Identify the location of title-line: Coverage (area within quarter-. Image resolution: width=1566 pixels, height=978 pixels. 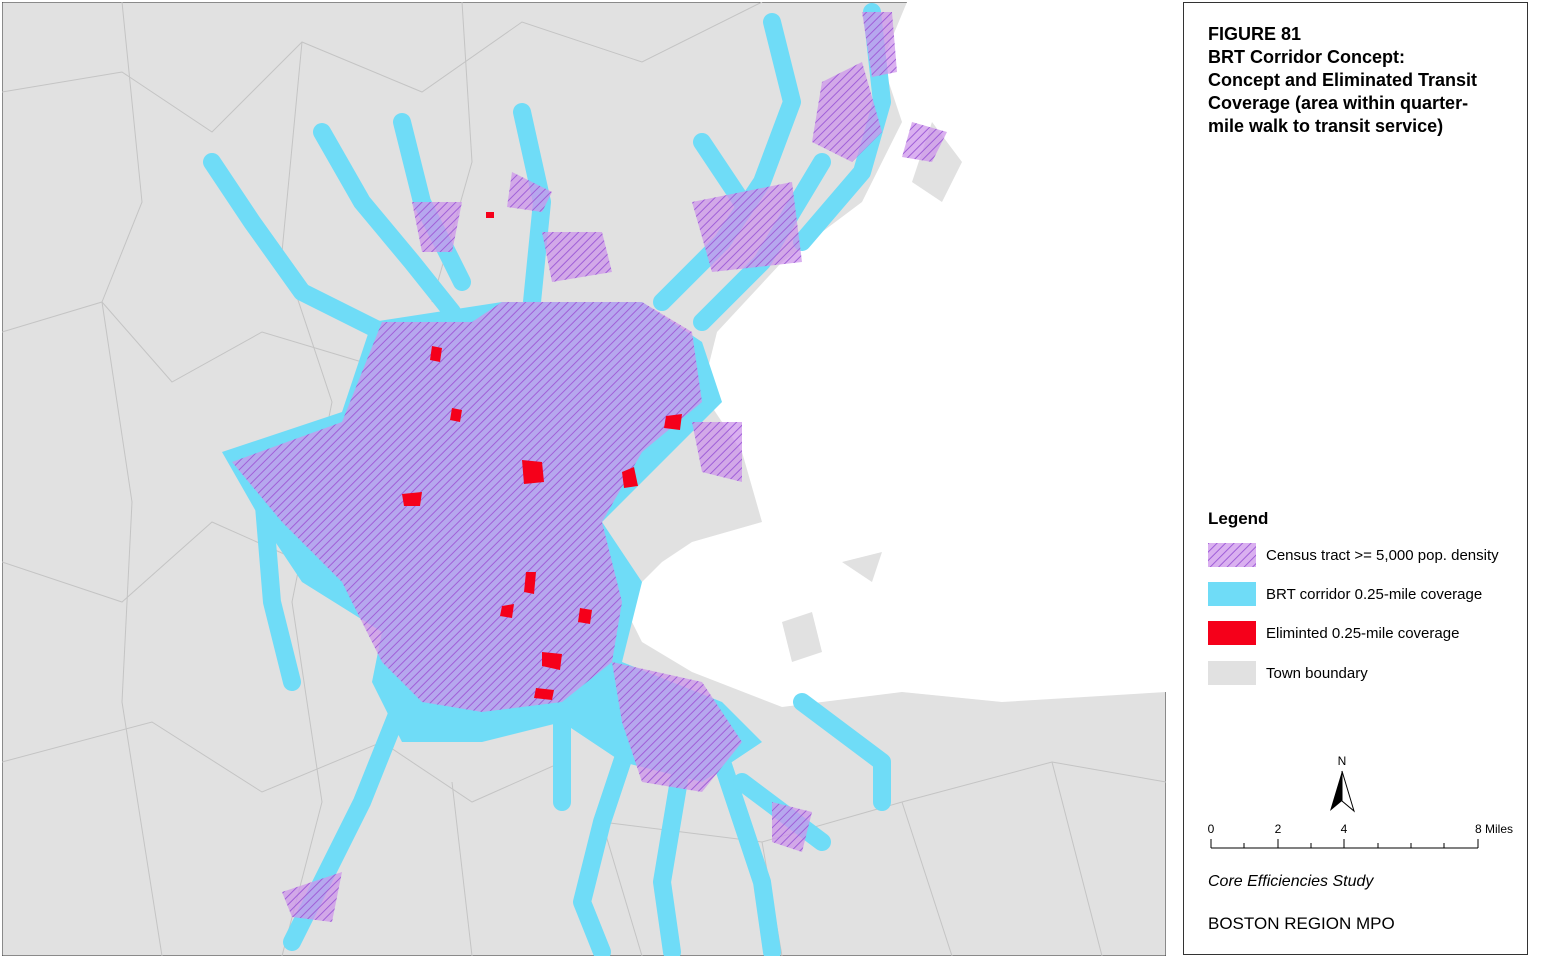
(1338, 103).